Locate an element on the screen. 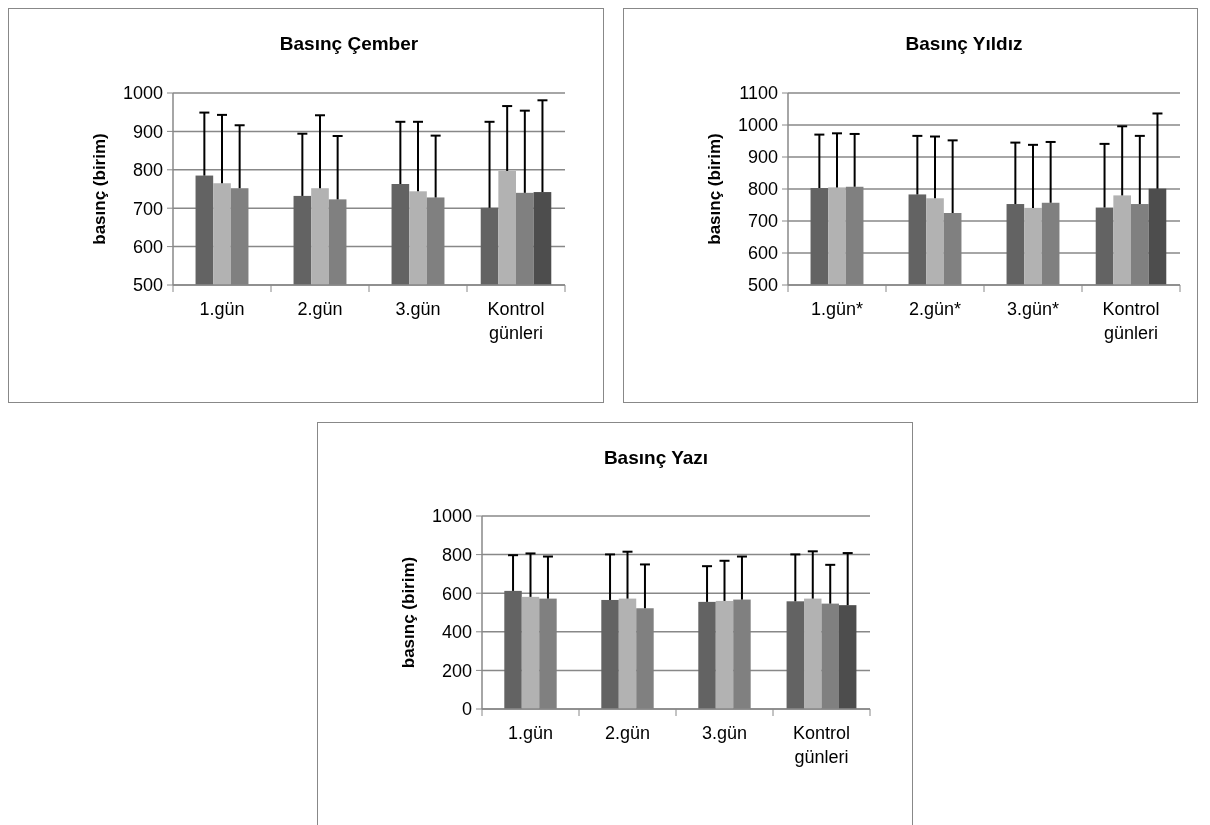  x-tick-label: 1.gün* is located at coordinates (837, 309).